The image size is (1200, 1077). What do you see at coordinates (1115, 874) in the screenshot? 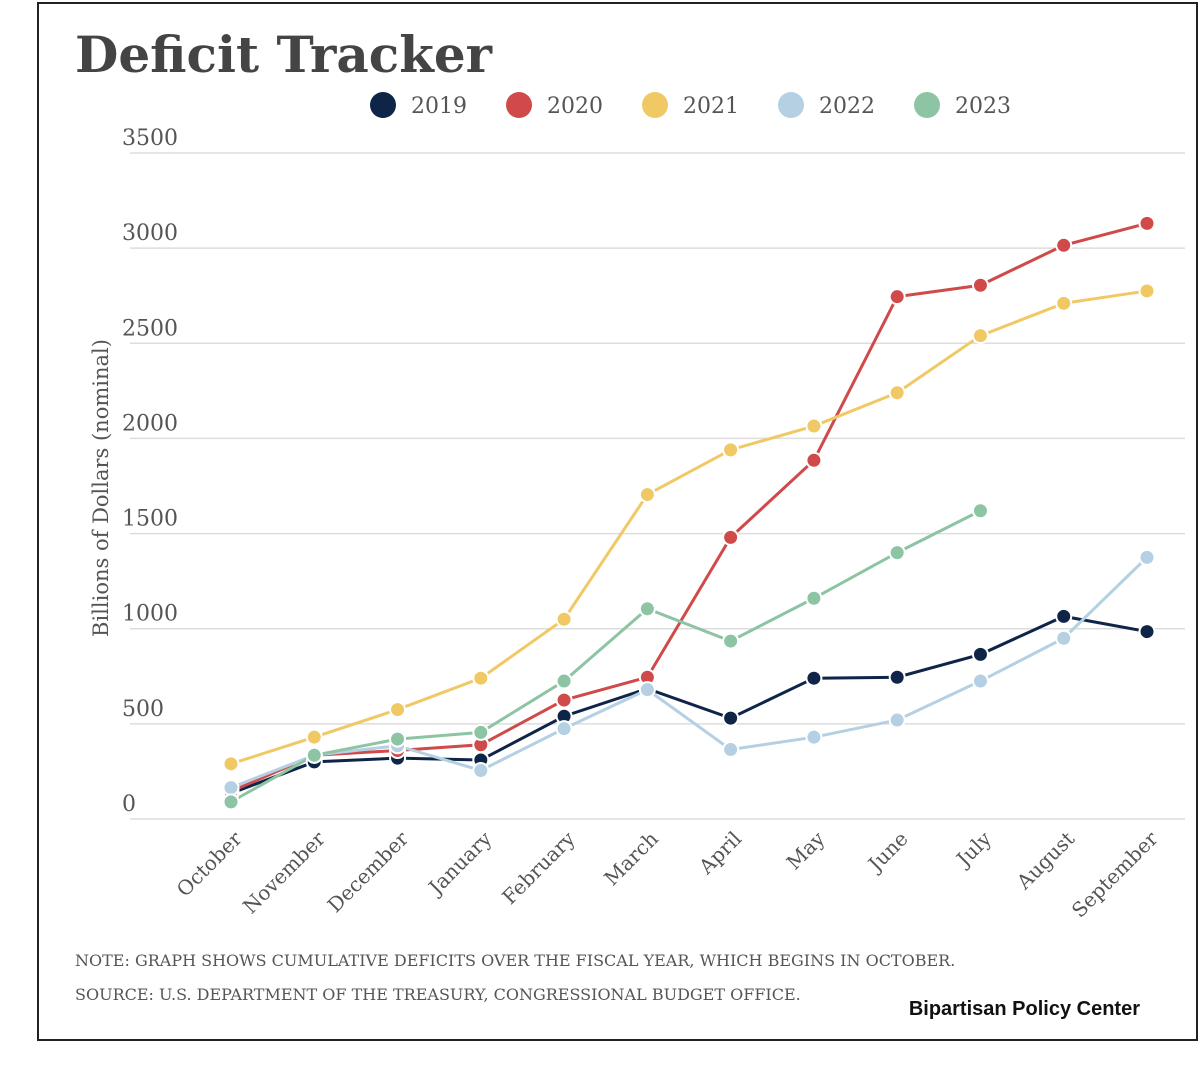
I see `x-tick-label: September` at bounding box center [1115, 874].